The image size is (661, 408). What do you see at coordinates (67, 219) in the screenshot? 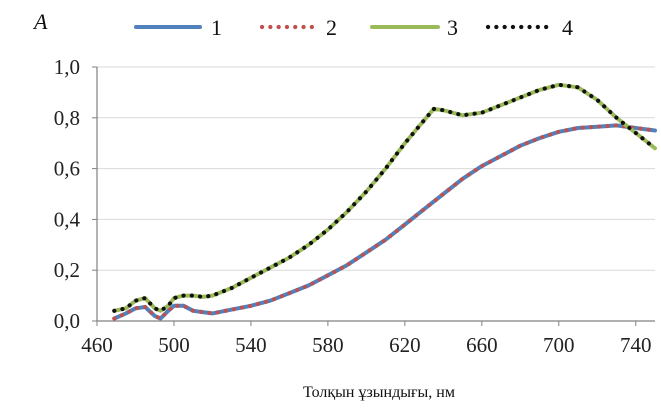
I see `y-tick-label: 0,4` at bounding box center [67, 219].